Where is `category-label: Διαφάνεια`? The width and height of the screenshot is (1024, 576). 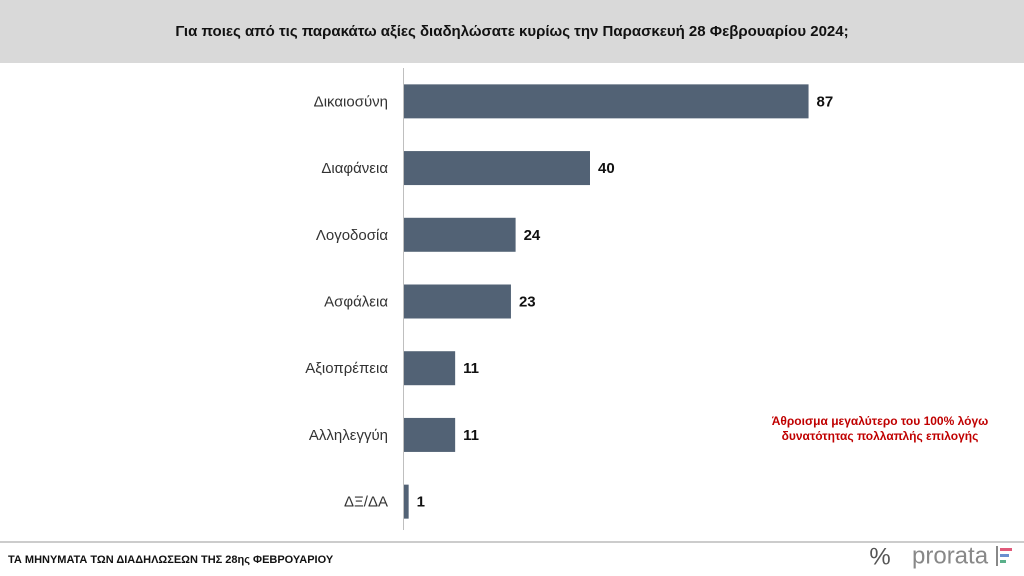 category-label: Διαφάνεια is located at coordinates (354, 168).